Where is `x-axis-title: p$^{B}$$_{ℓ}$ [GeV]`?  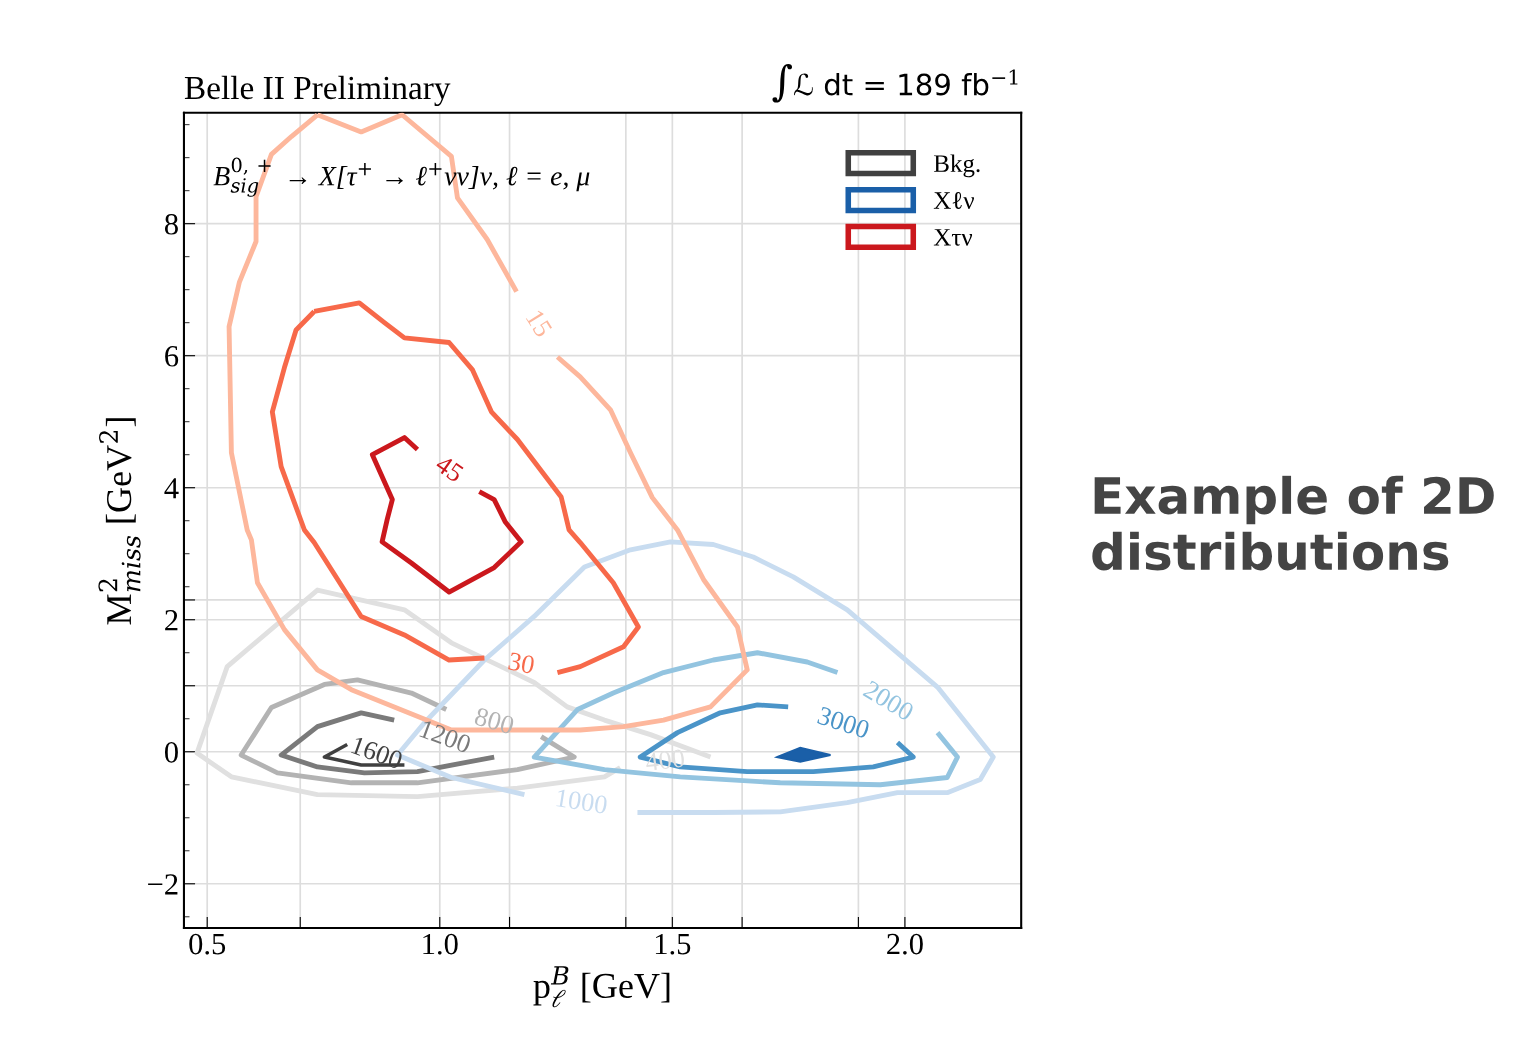 x-axis-title: p$^{B}$$_{ℓ}$ [GeV] is located at coordinates (601, 987).